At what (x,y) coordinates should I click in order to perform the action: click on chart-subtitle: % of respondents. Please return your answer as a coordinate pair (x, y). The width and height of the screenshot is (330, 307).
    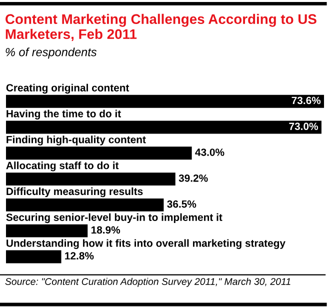
    Looking at the image, I should click on (51, 53).